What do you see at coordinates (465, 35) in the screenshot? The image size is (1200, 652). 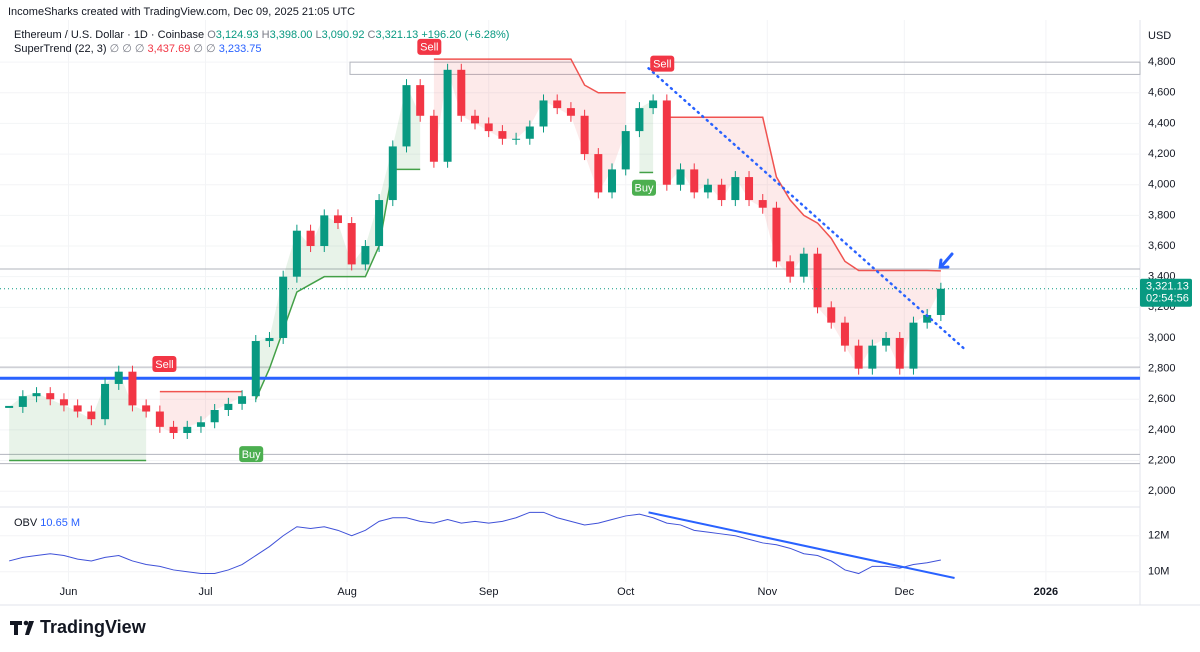 I see `legend-change: +196.20 (+6.28%)` at bounding box center [465, 35].